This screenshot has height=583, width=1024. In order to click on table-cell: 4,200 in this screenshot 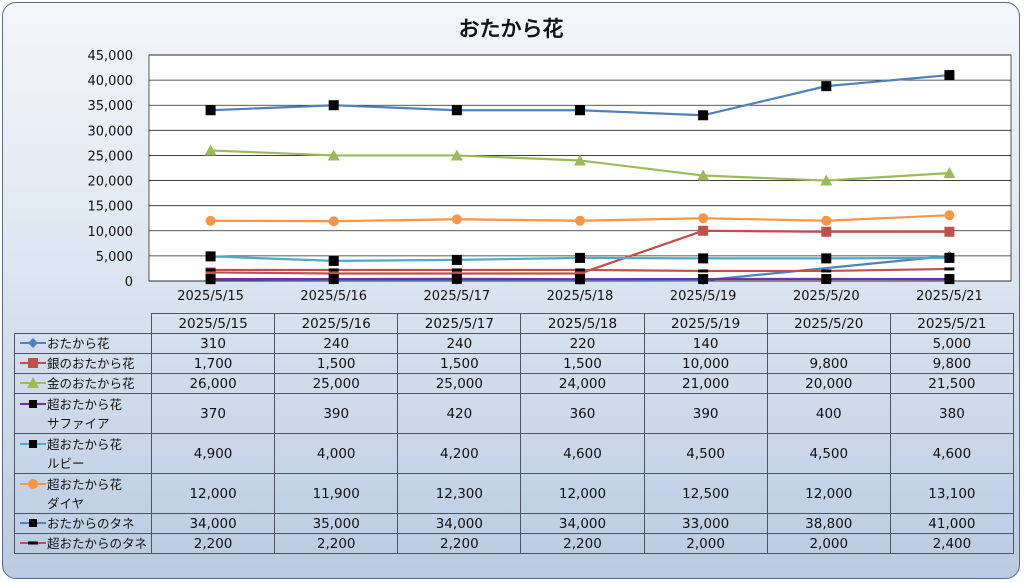, I will do `click(459, 453)`.